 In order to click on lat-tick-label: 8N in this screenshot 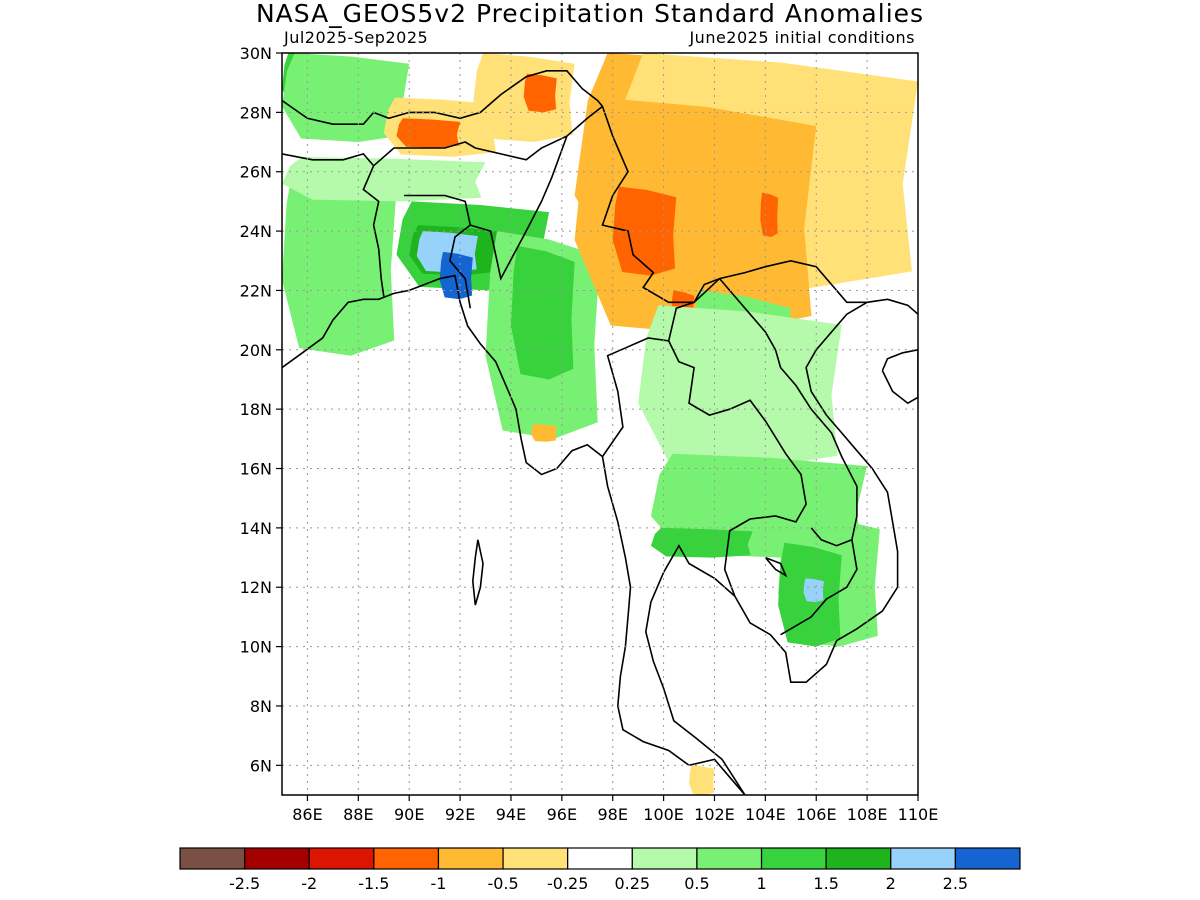, I will do `click(261, 706)`.